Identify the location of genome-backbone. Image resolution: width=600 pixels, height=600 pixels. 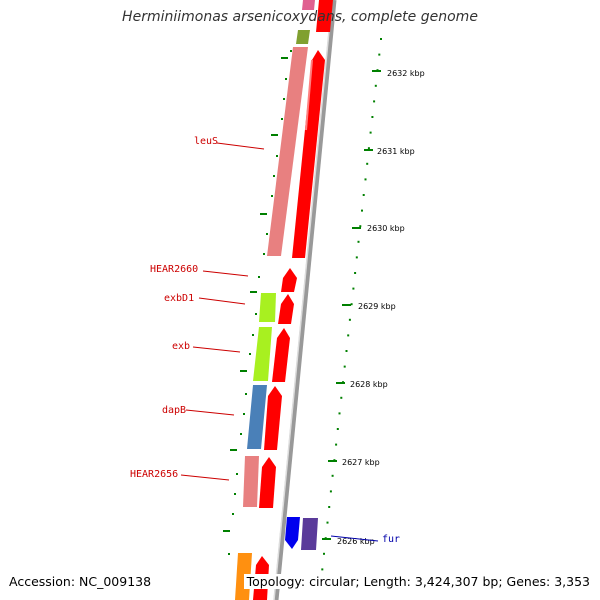
(305, 300).